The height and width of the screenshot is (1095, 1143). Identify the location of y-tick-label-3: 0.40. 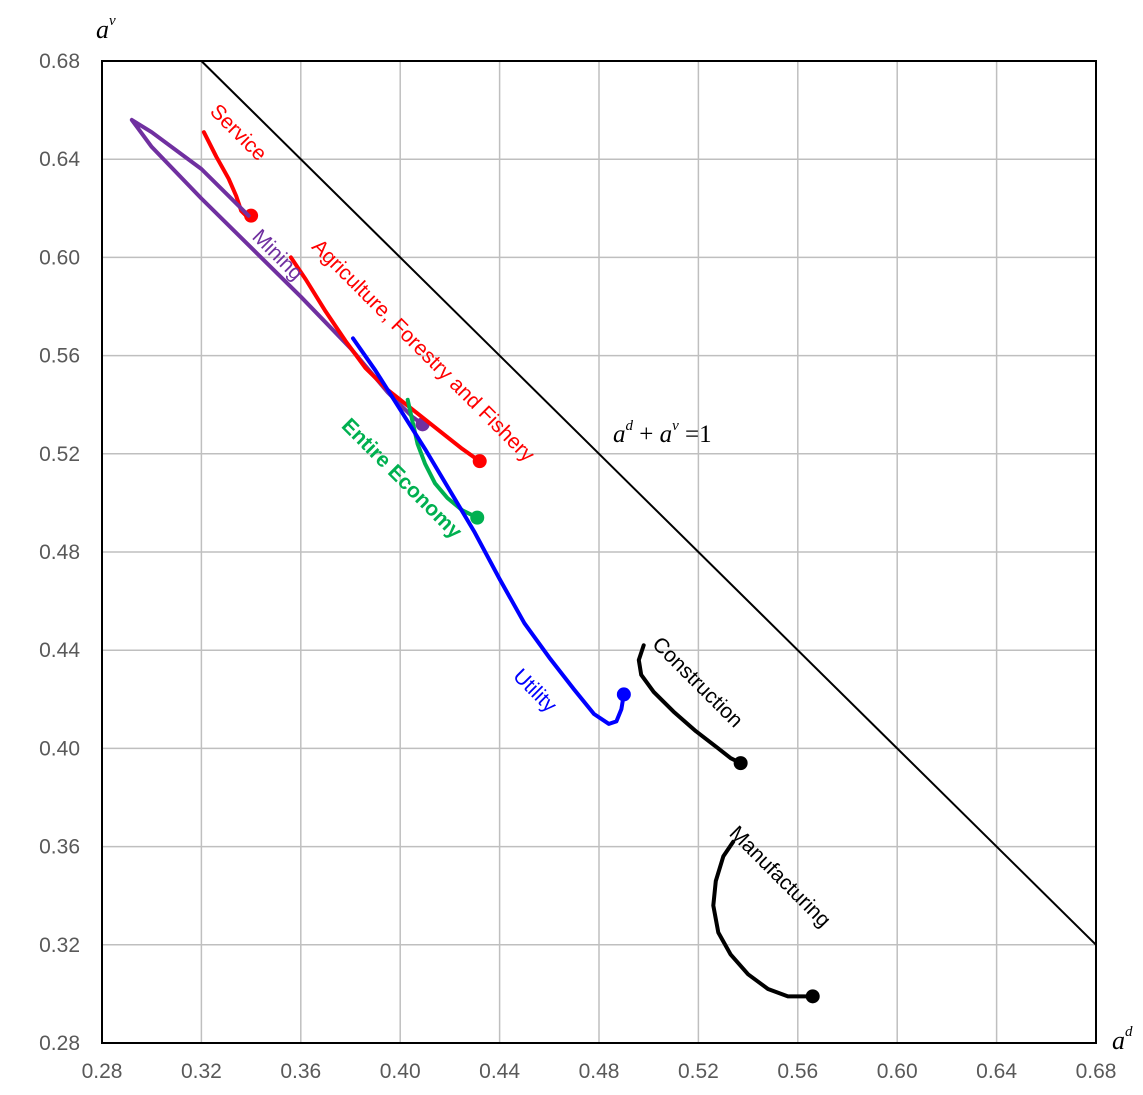
(59, 748).